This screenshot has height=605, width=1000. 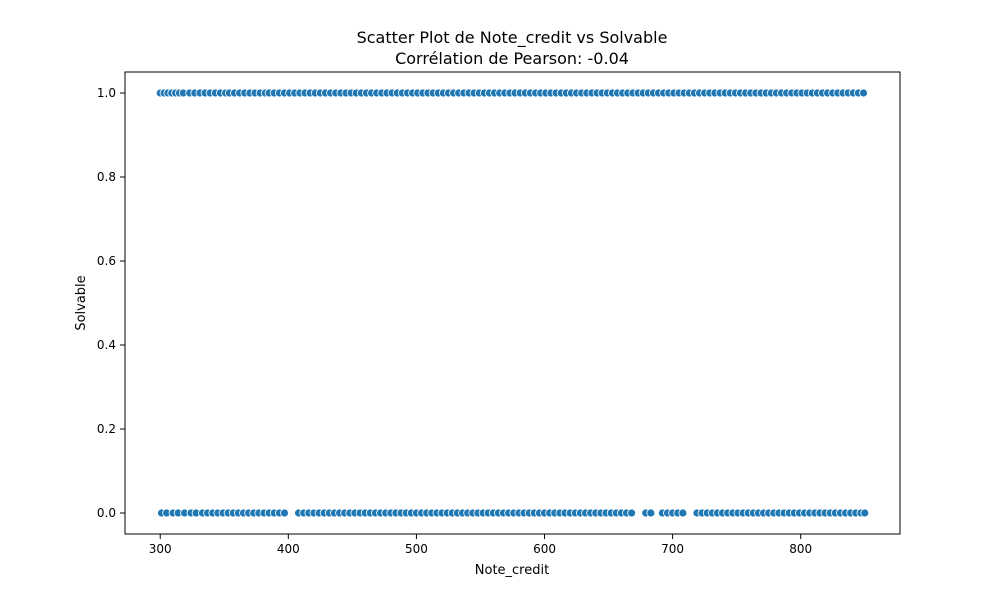 I want to click on chart-subtitle: Corrélation de Pearson: -0.04, so click(x=512, y=58).